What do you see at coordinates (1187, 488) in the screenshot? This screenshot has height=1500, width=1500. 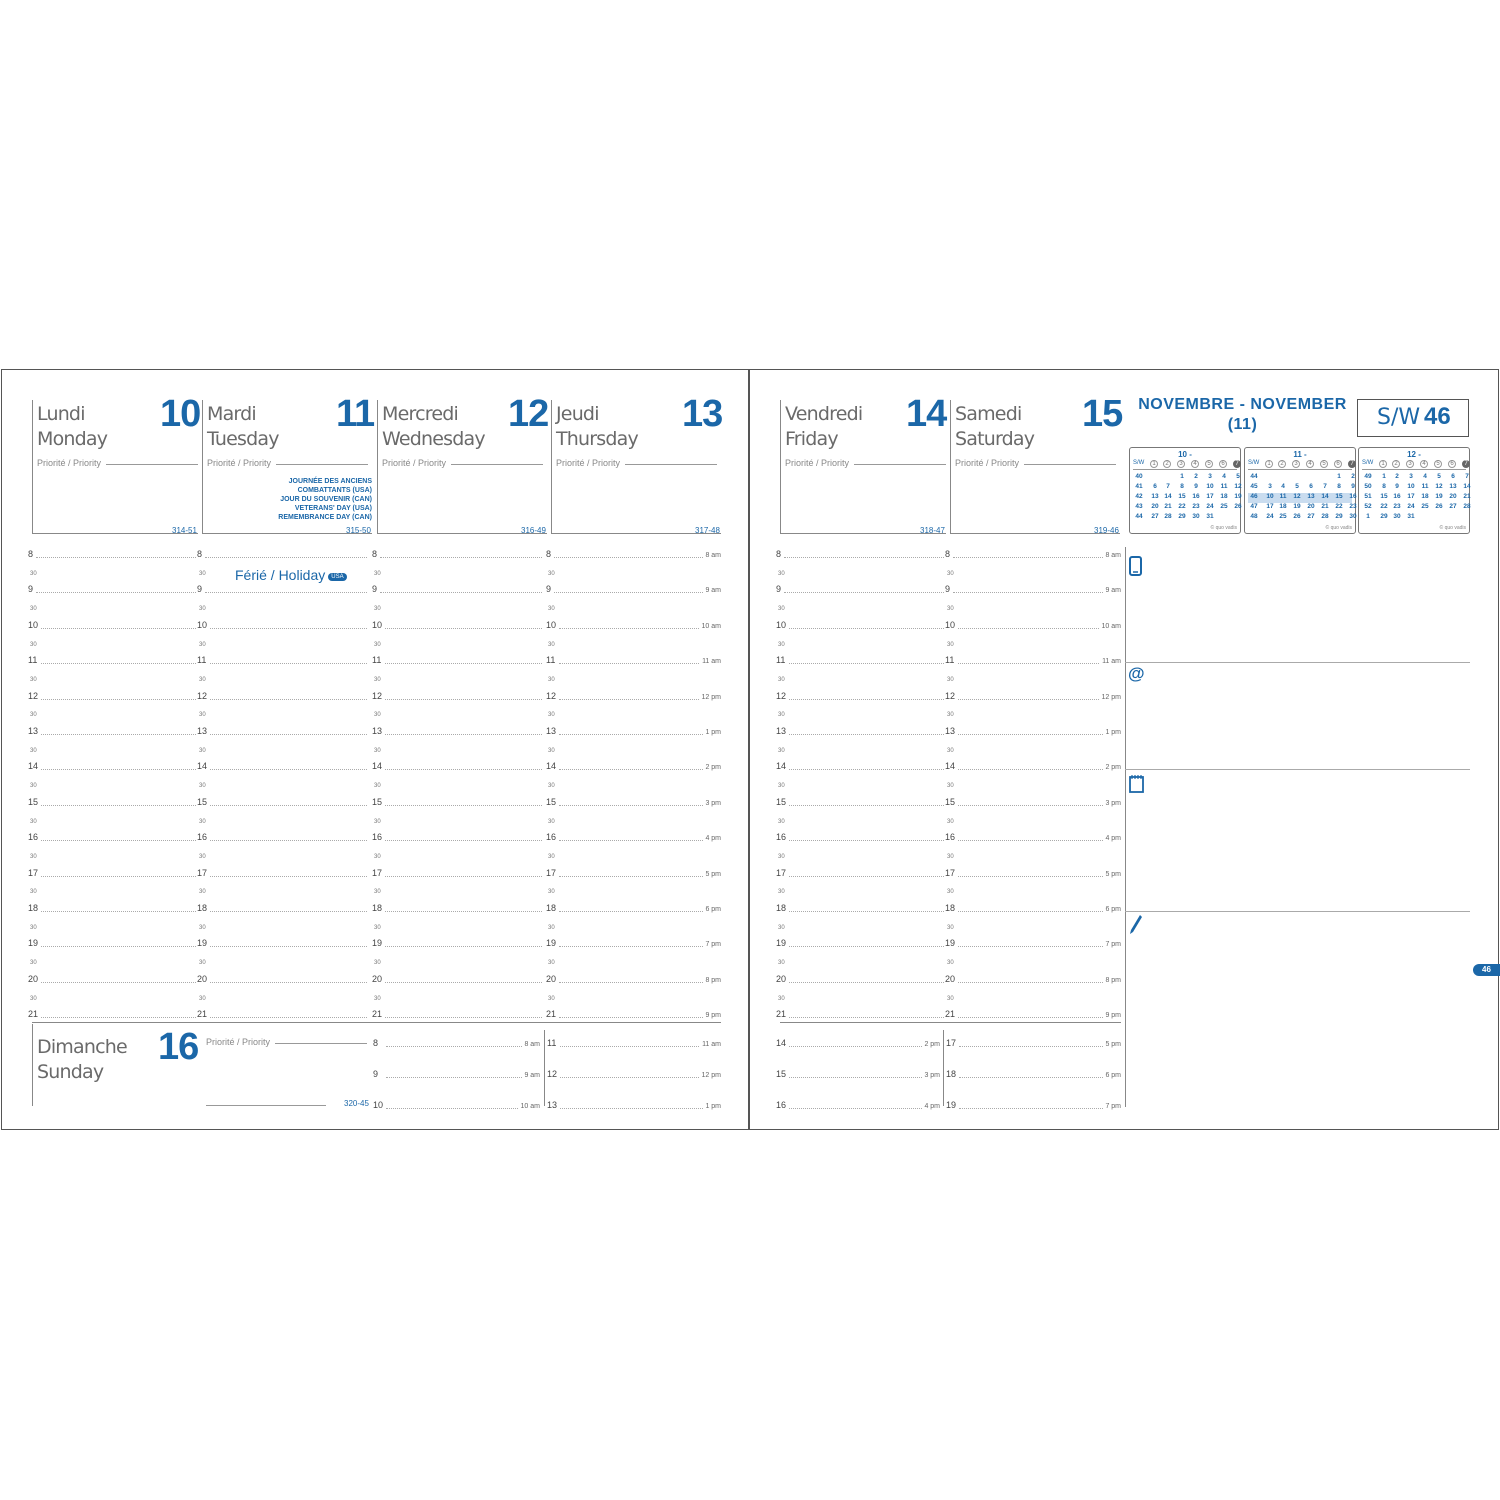 I see `mini-week-row: 41 6 7 8 9 10 11 12` at bounding box center [1187, 488].